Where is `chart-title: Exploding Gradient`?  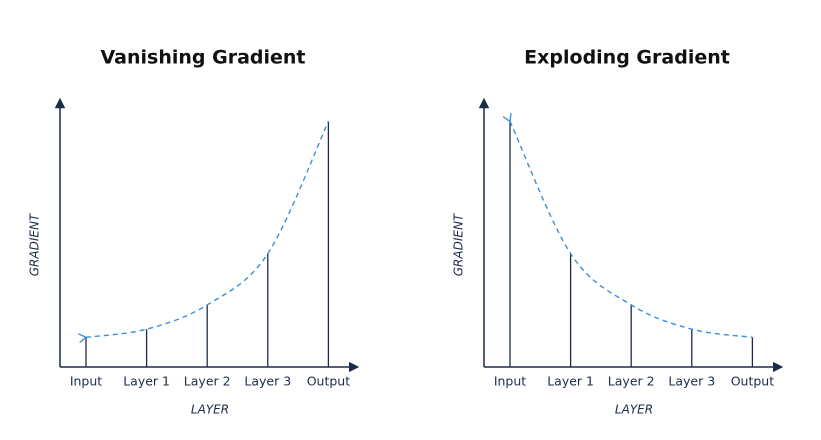
chart-title: Exploding Gradient is located at coordinates (627, 58).